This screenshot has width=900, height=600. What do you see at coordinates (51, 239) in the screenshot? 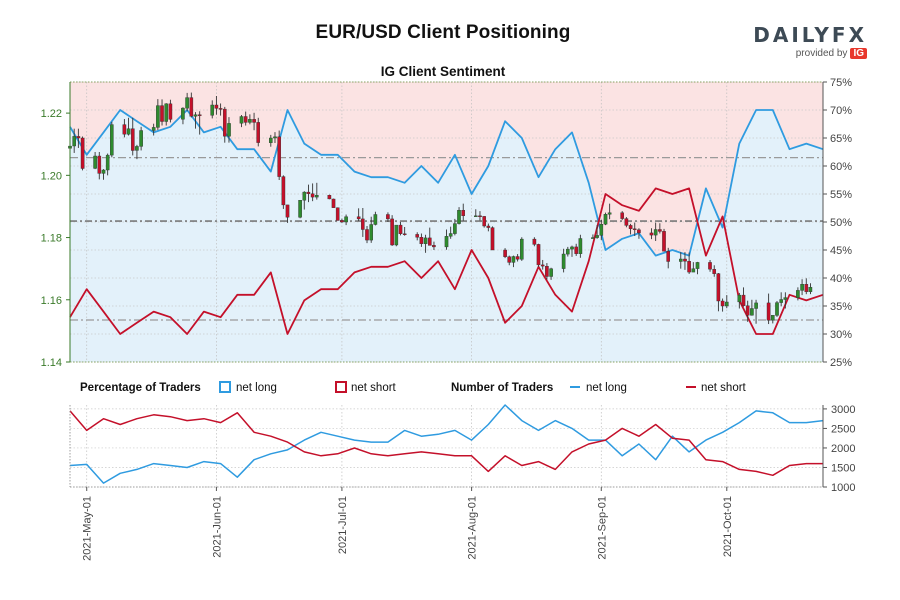
I see `price-tick-label: 1.18` at bounding box center [51, 239].